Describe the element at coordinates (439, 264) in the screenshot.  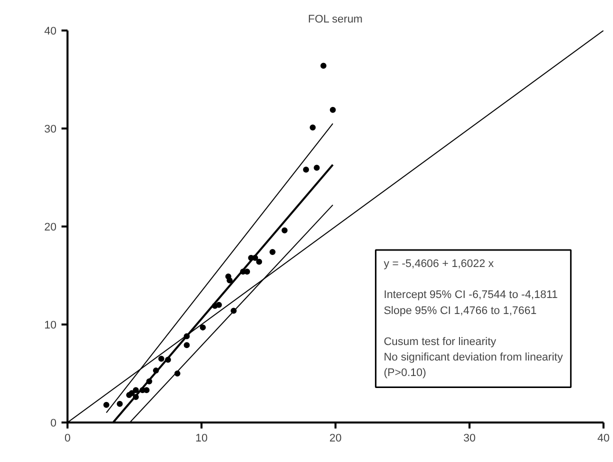
I see `annotation: y = -5,4606 + 1,6022 x` at that location.